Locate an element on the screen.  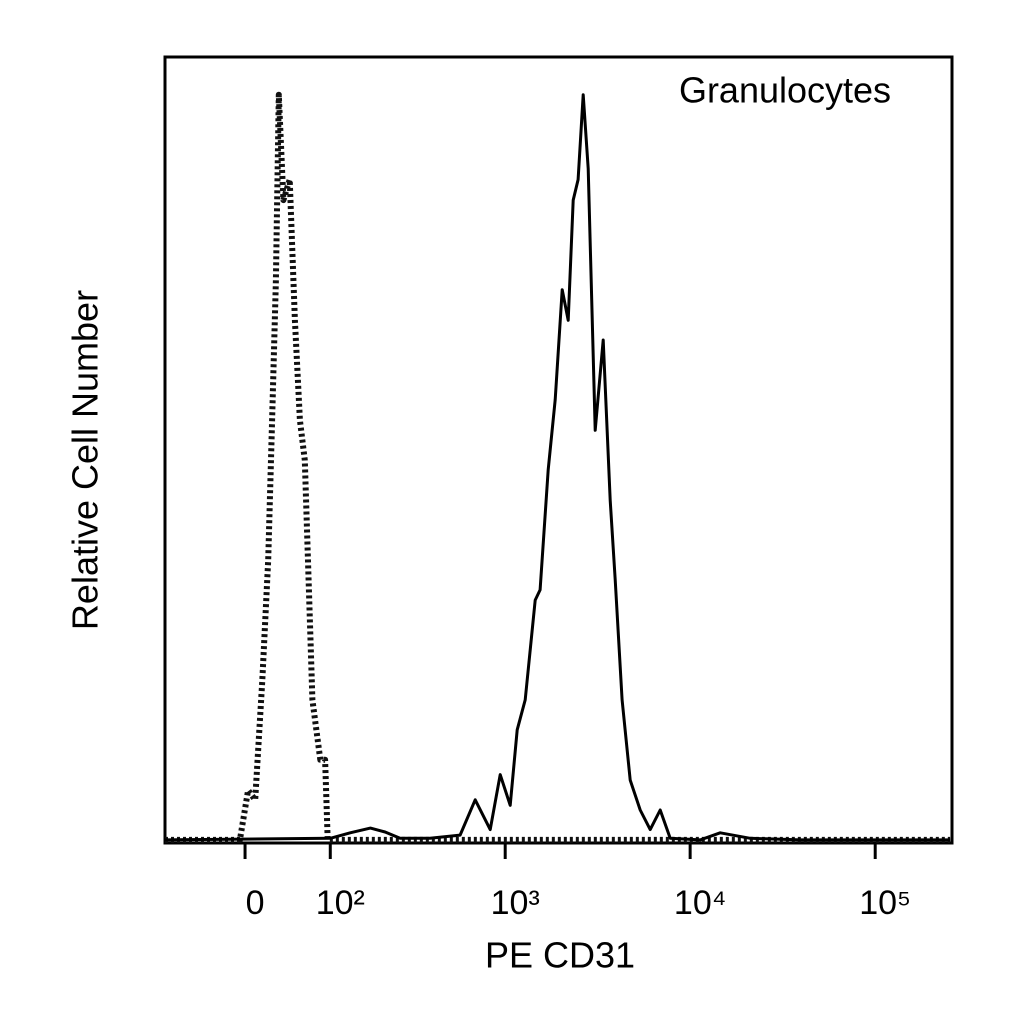
y-axis-label: Relative Cell Number is located at coordinates (85, 460).